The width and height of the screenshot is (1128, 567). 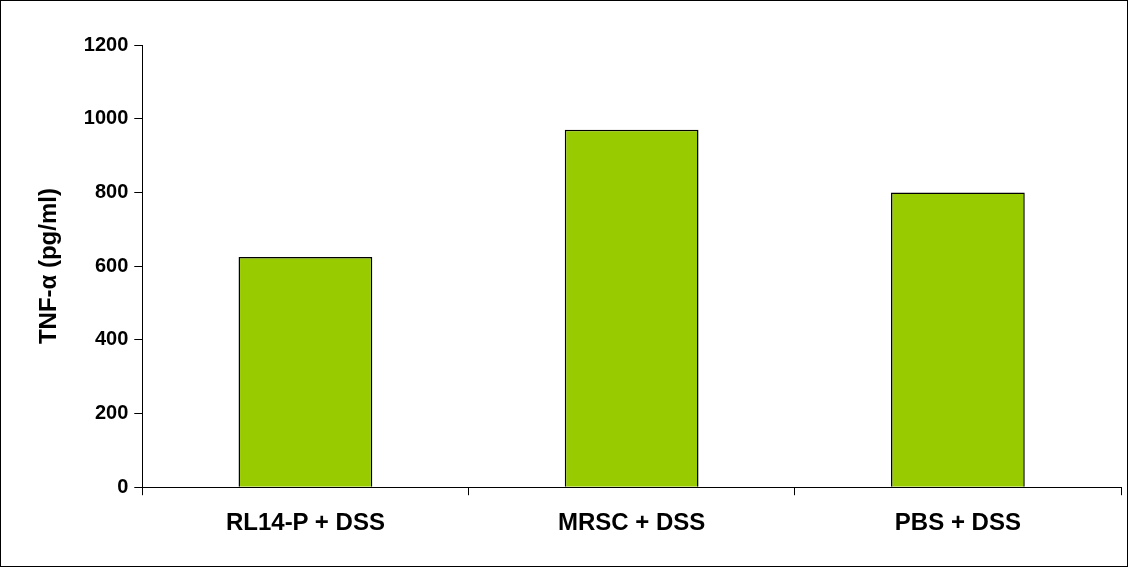 What do you see at coordinates (106, 43) in the screenshot?
I see `y-tick-label: 1200` at bounding box center [106, 43].